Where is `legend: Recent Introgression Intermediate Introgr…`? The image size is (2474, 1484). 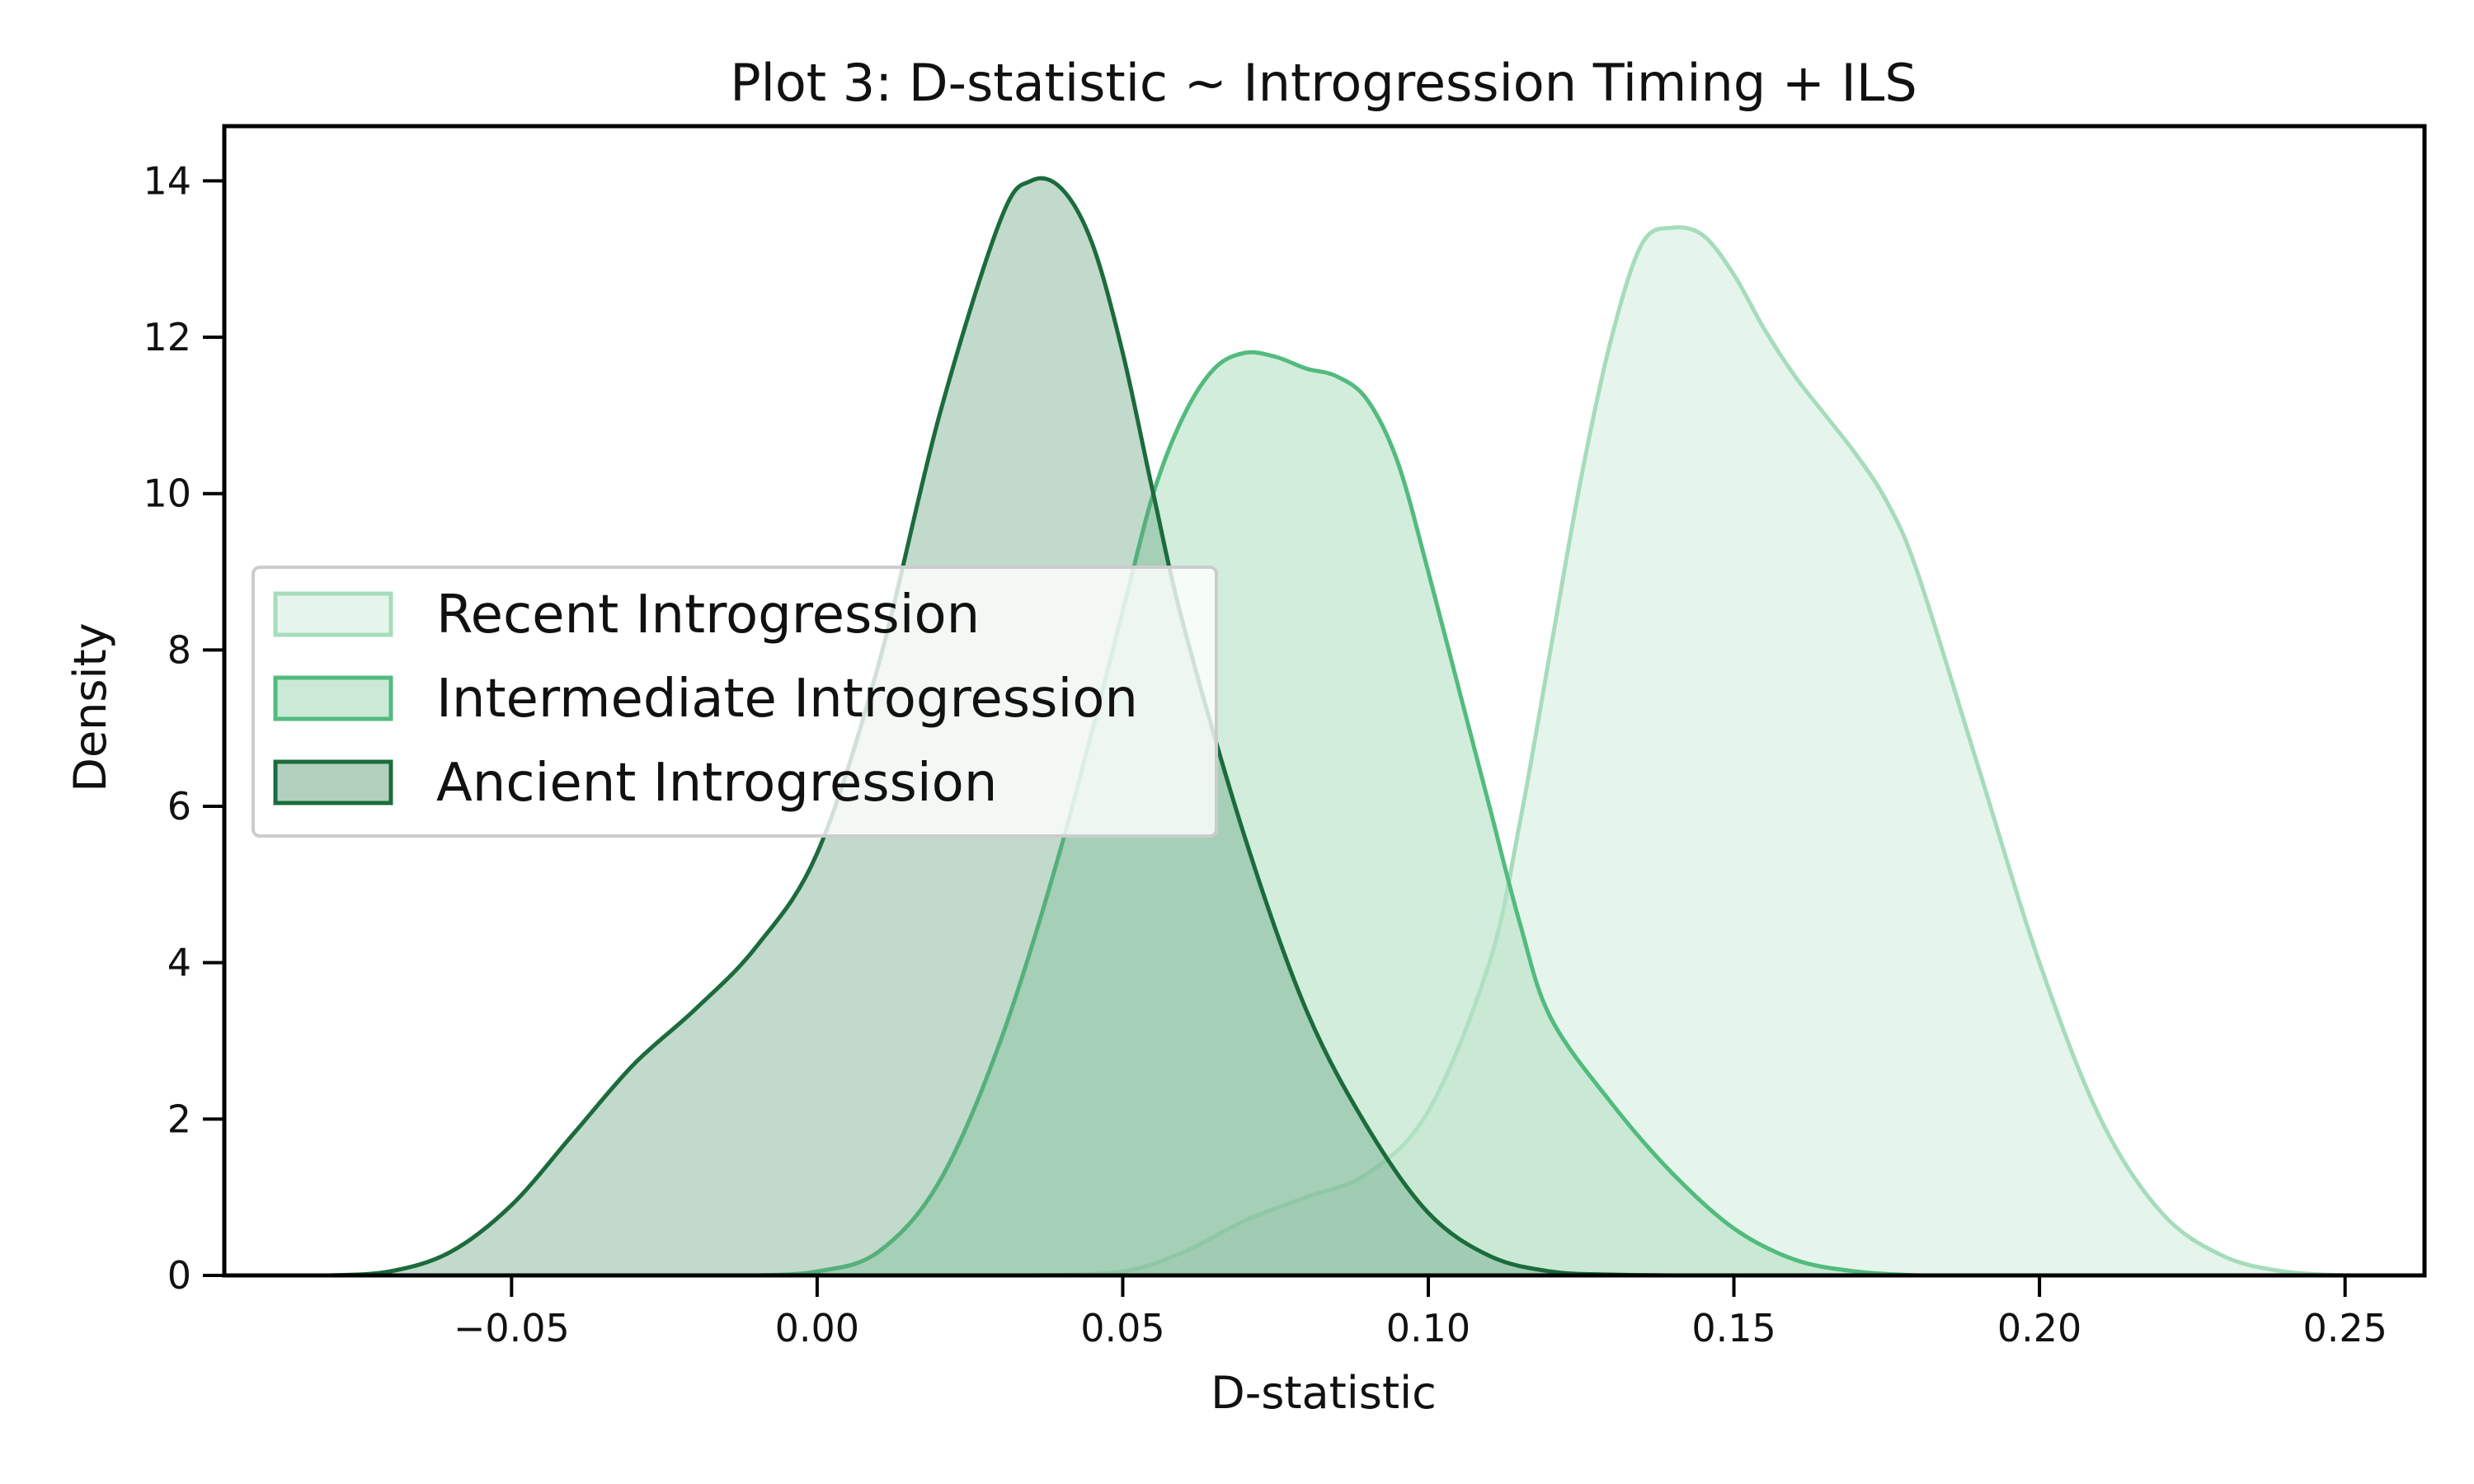
legend: Recent Introgression Intermediate Introgr… is located at coordinates (735, 702).